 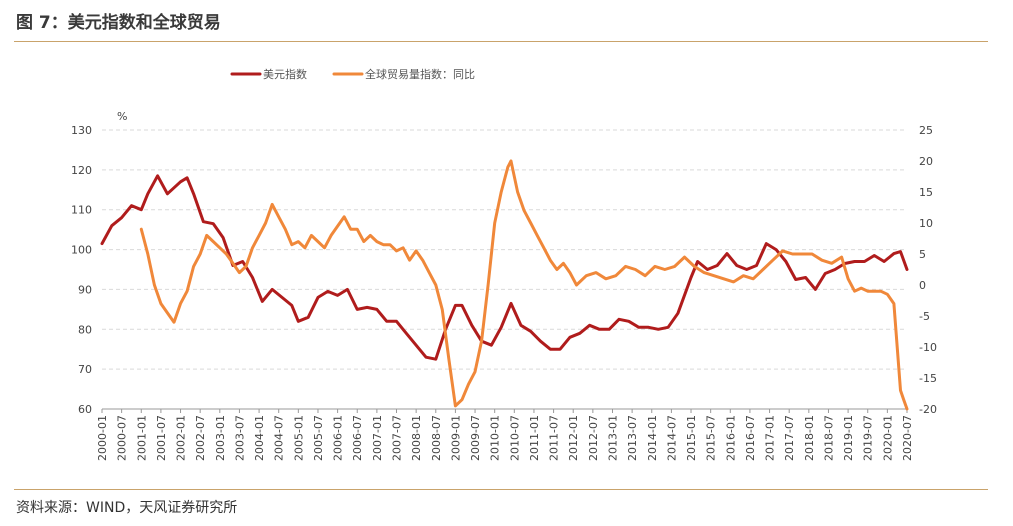 What do you see at coordinates (907, 438) in the screenshot?
I see `x-tick-label: 2020-07` at bounding box center [907, 438].